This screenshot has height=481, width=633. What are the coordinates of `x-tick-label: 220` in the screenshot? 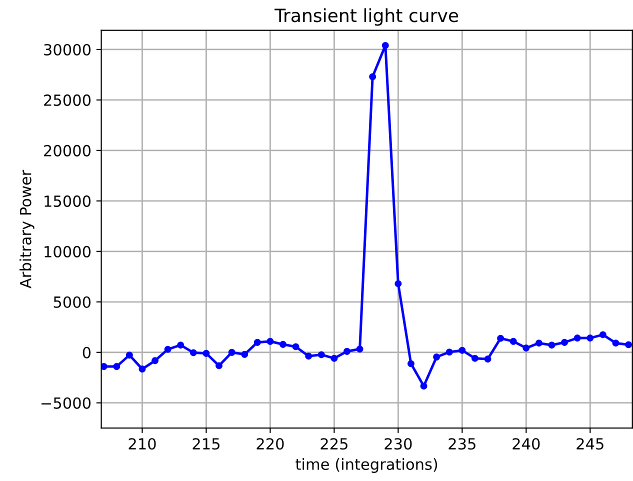 It's located at (270, 444).